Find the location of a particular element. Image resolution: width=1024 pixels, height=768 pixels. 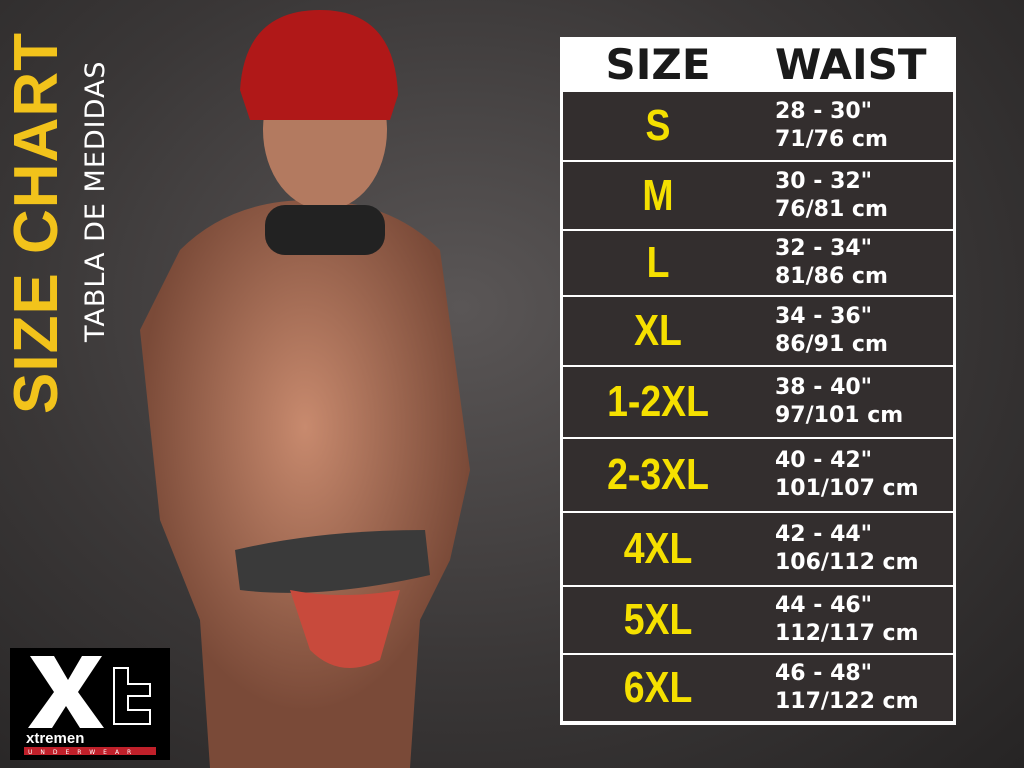

size-label: 5XL is located at coordinates (658, 619).